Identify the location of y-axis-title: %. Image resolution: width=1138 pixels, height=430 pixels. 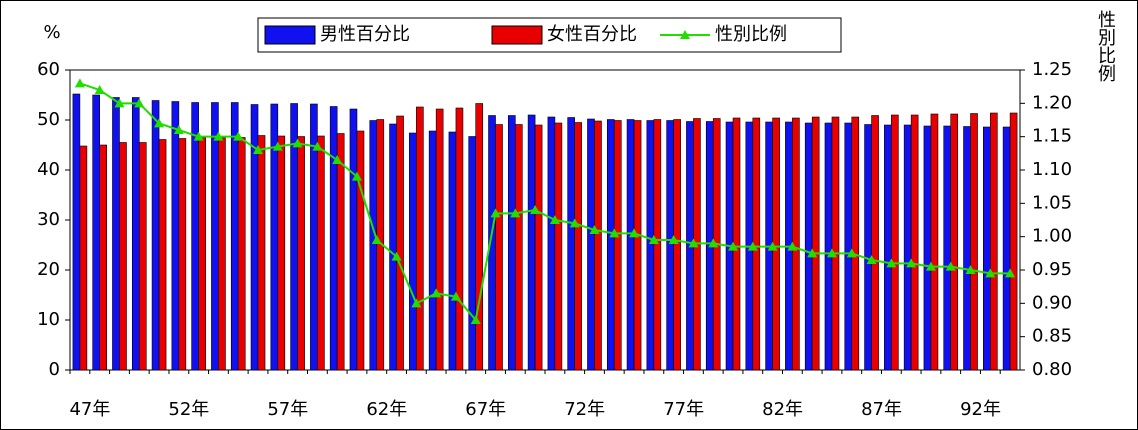
(51, 32).